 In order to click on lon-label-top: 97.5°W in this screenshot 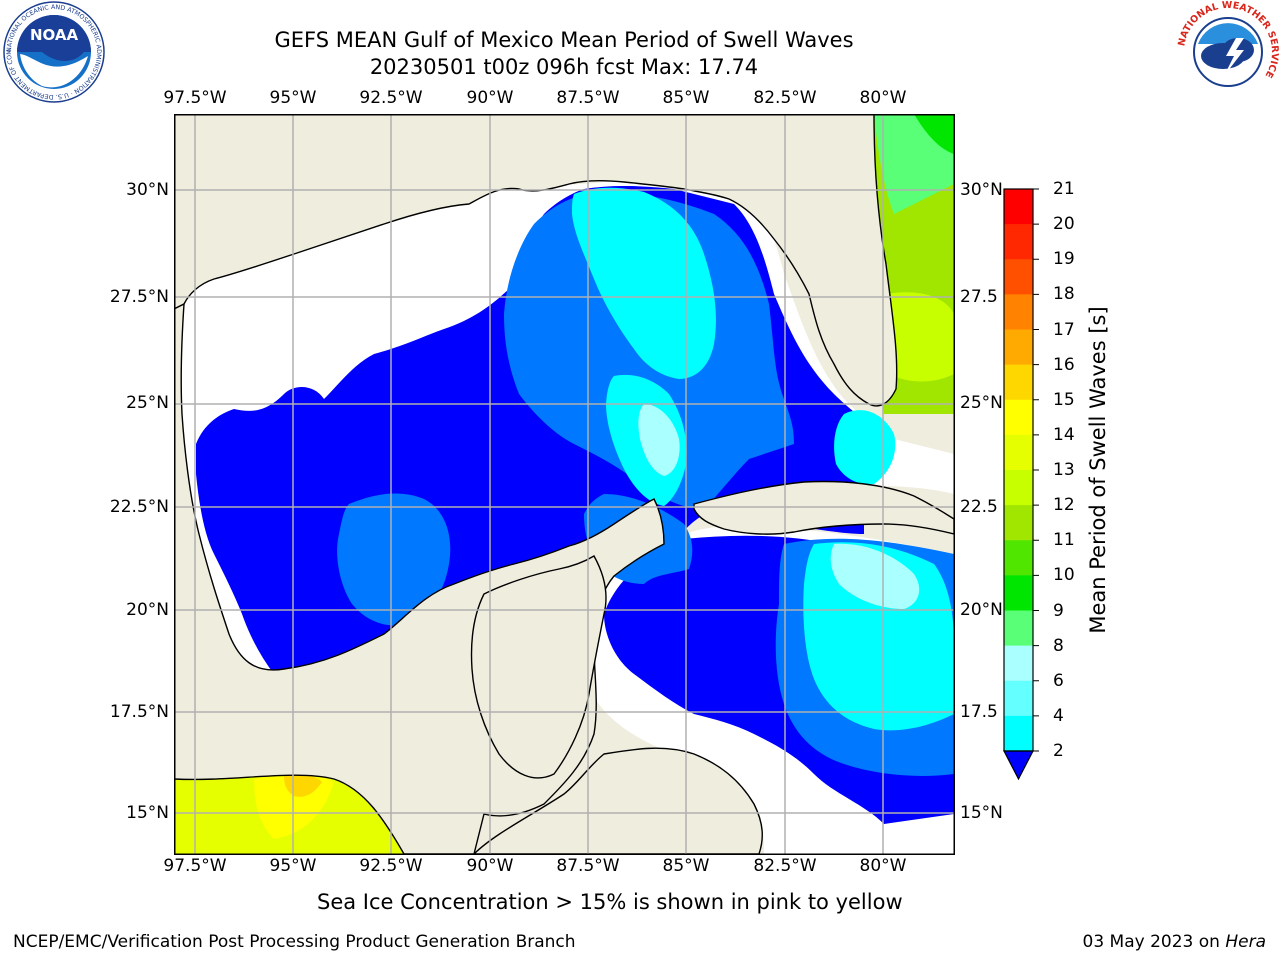, I will do `click(195, 98)`.